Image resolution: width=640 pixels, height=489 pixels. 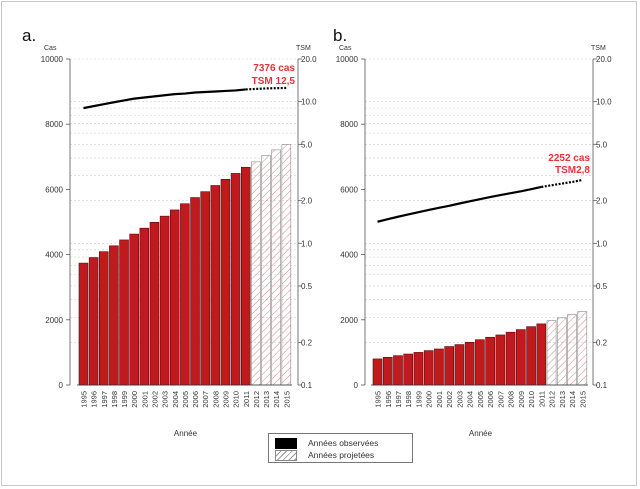 I want to click on y-tick-label-left: 2000, so click(x=349, y=320).